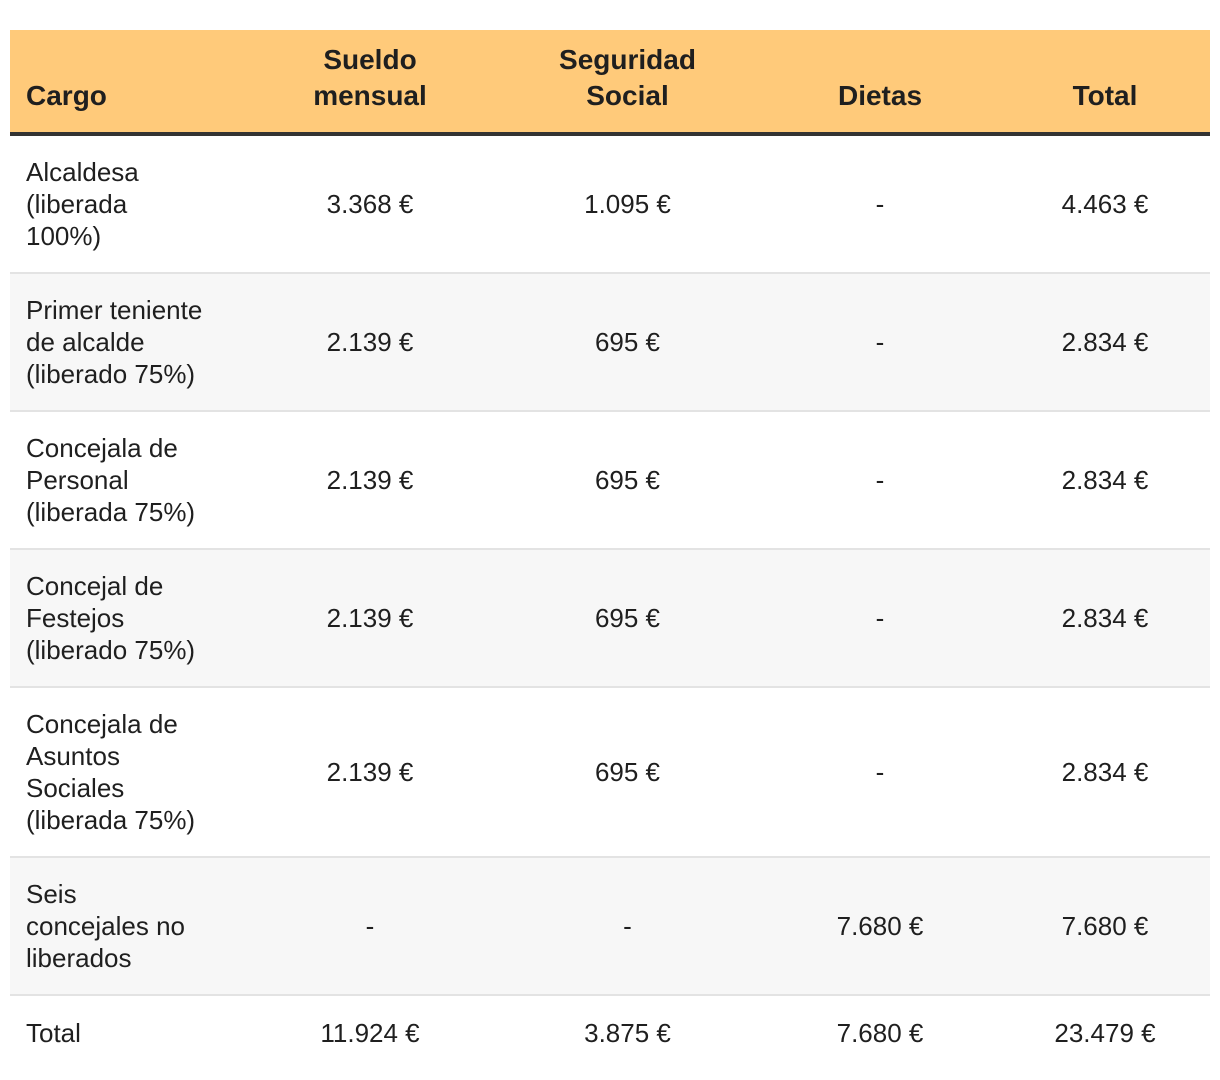 This screenshot has height=1080, width=1220. I want to click on cargo-line: Alcaldesa, so click(82, 172).